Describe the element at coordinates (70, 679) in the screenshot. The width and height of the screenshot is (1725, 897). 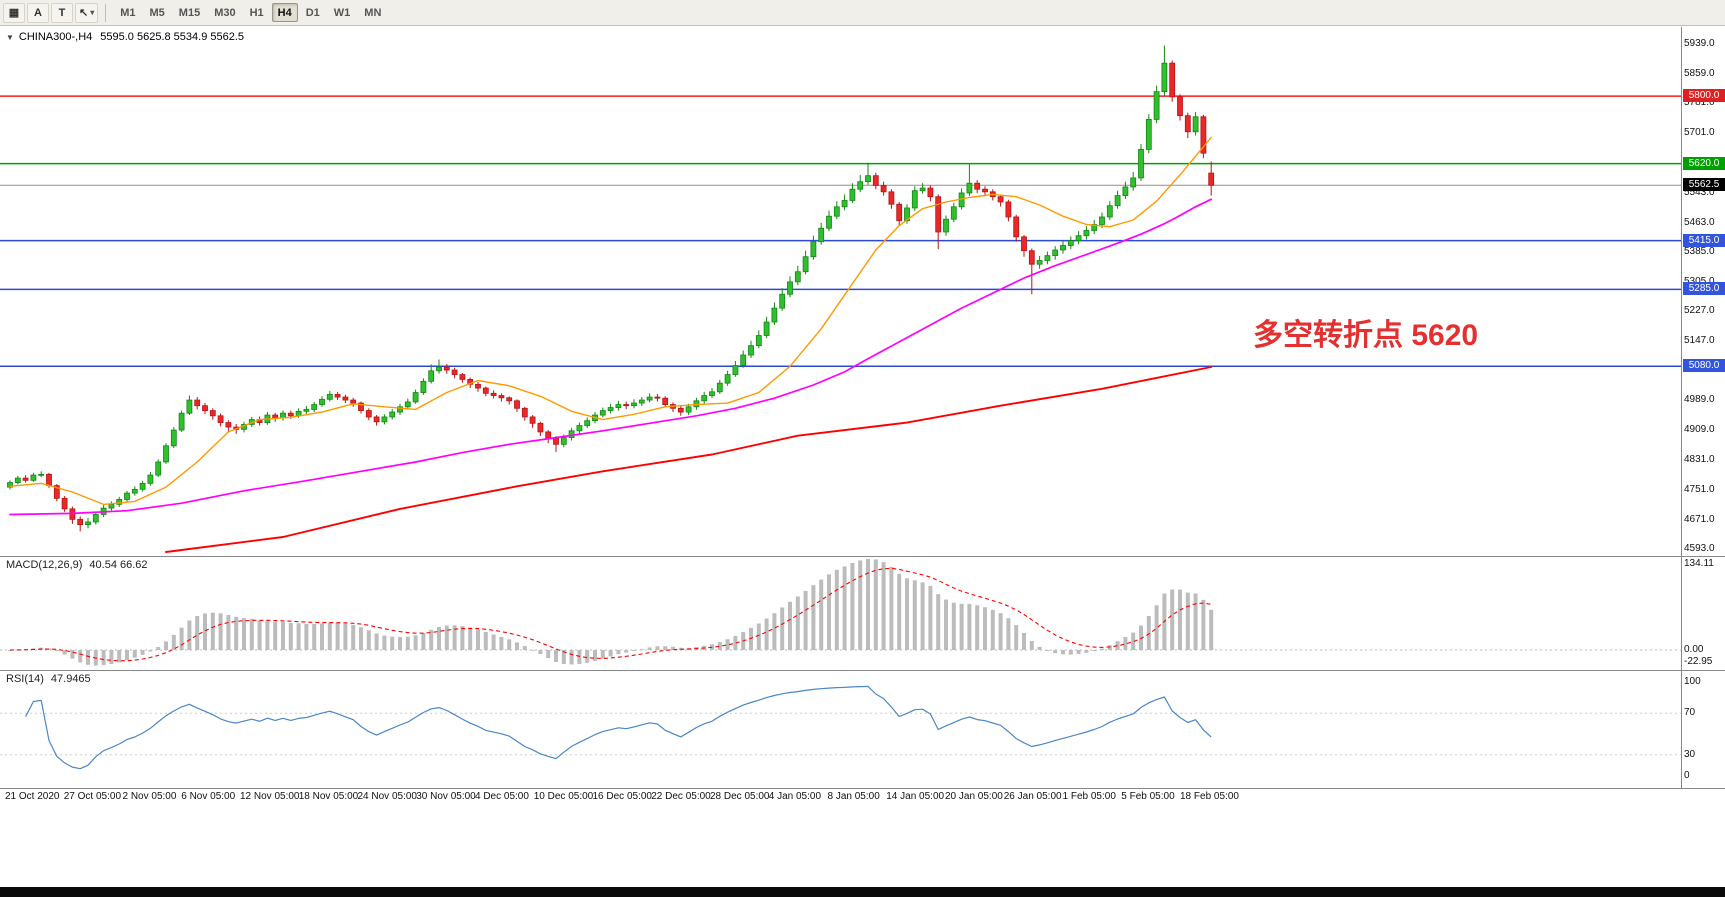
I see `rsi-value: 47.9465` at that location.